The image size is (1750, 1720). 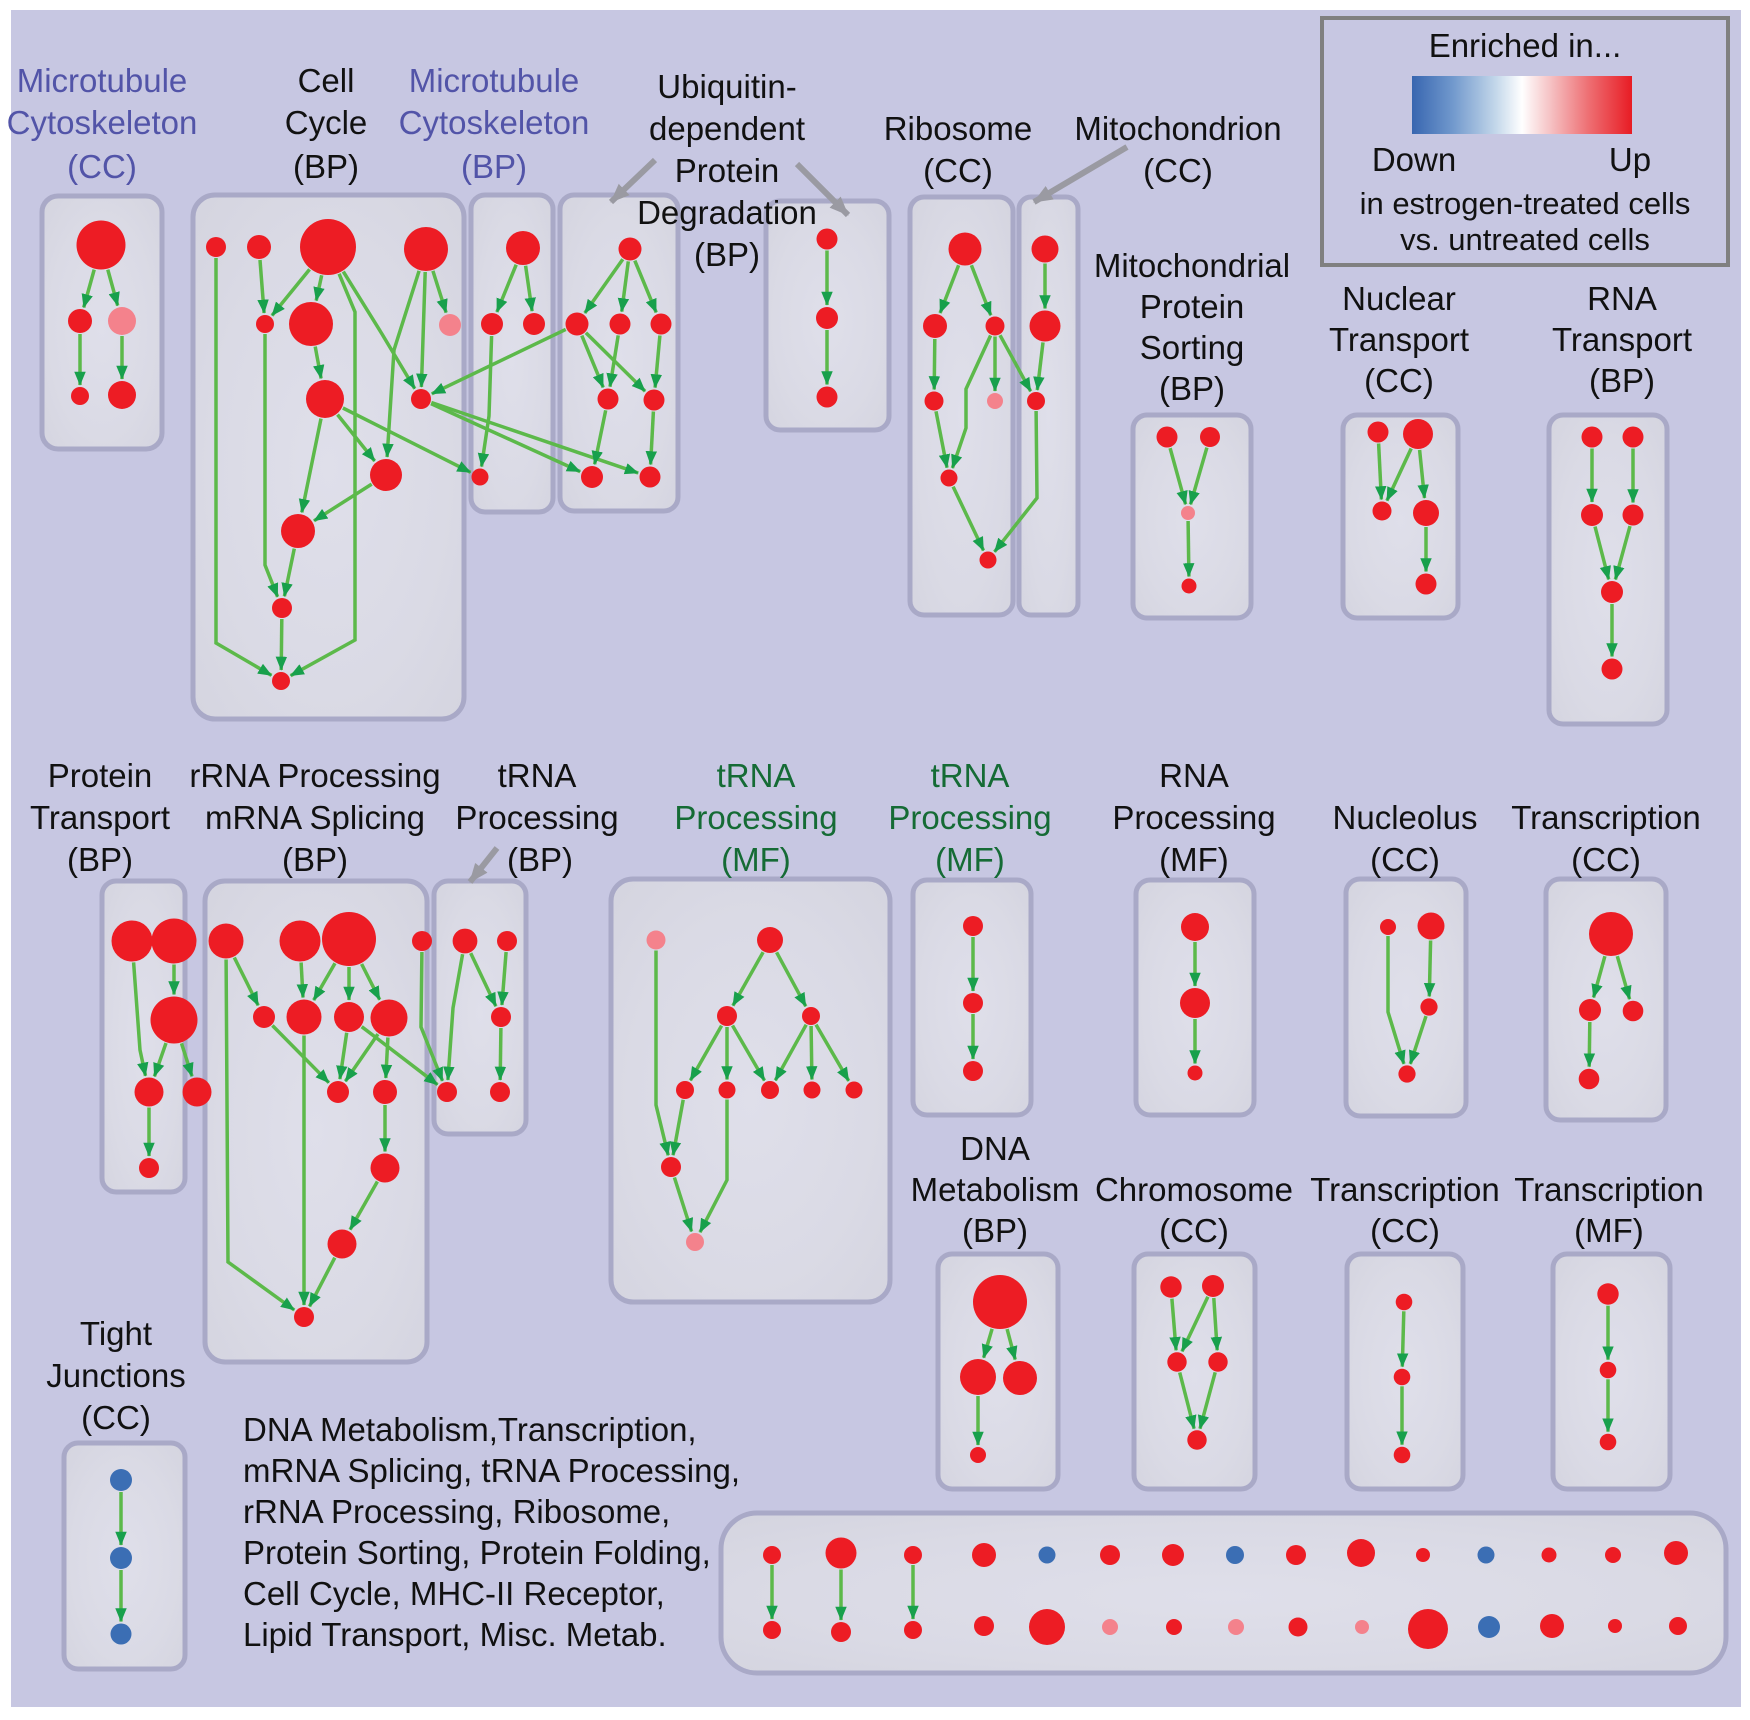 What do you see at coordinates (995, 1148) in the screenshot?
I see `svg-text: DNA` at bounding box center [995, 1148].